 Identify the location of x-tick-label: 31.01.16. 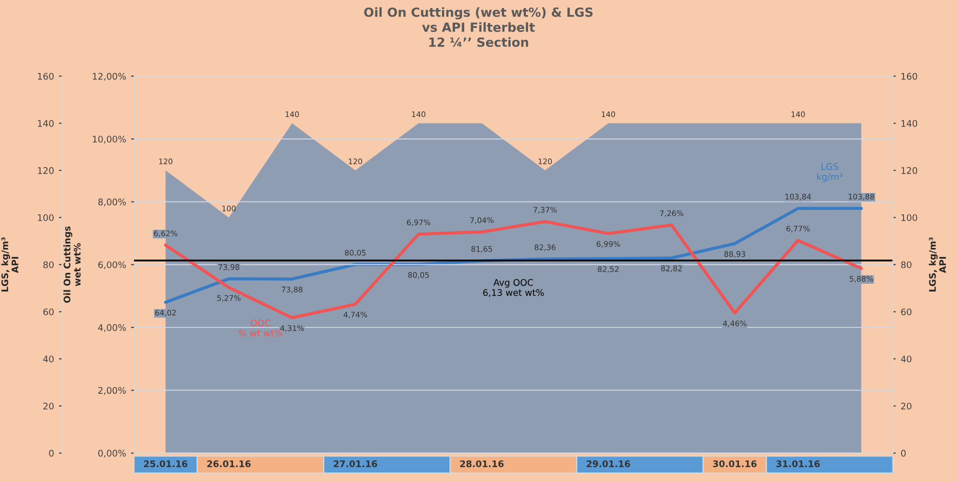
(798, 464).